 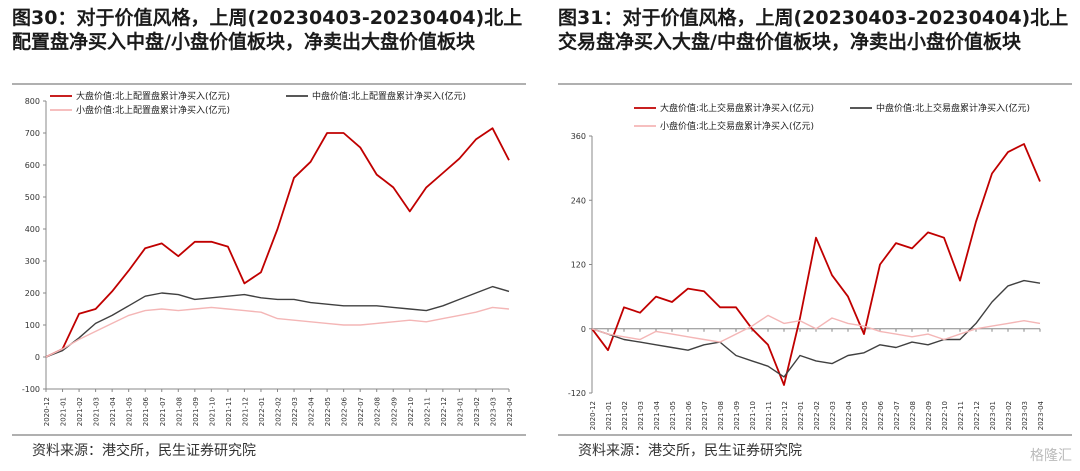 What do you see at coordinates (737, 108) in the screenshot?
I see `legend-label: 大盘价值:北上交易盘累计净买入(亿元)` at bounding box center [737, 108].